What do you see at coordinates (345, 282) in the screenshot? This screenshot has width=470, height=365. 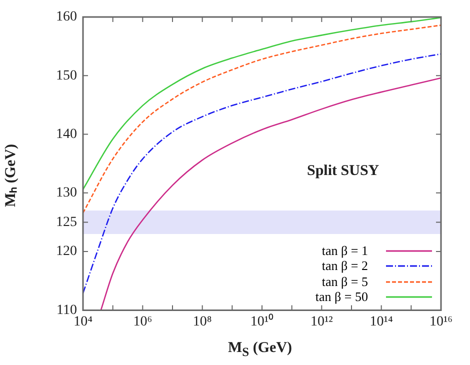 I see `legend-label: tan β = 5` at bounding box center [345, 282].